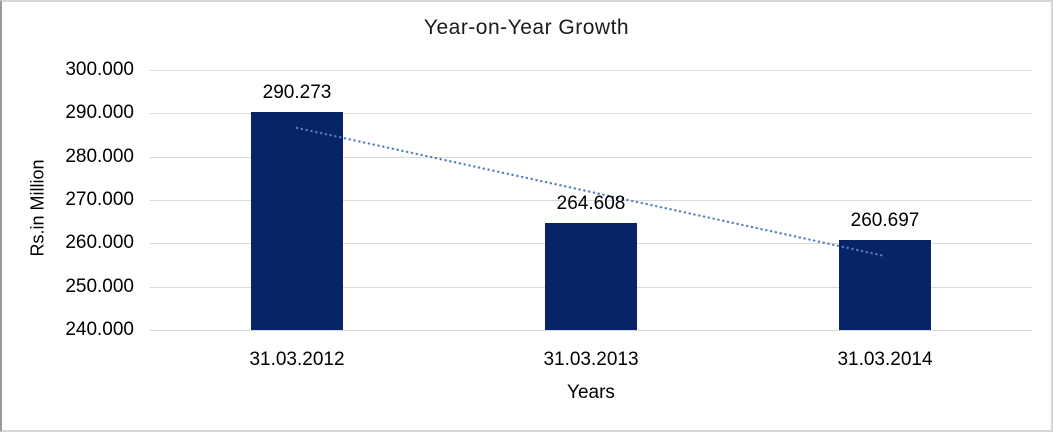 Image resolution: width=1053 pixels, height=432 pixels. Describe the element at coordinates (885, 359) in the screenshot. I see `x-tick-label: 31.03.2014` at that location.